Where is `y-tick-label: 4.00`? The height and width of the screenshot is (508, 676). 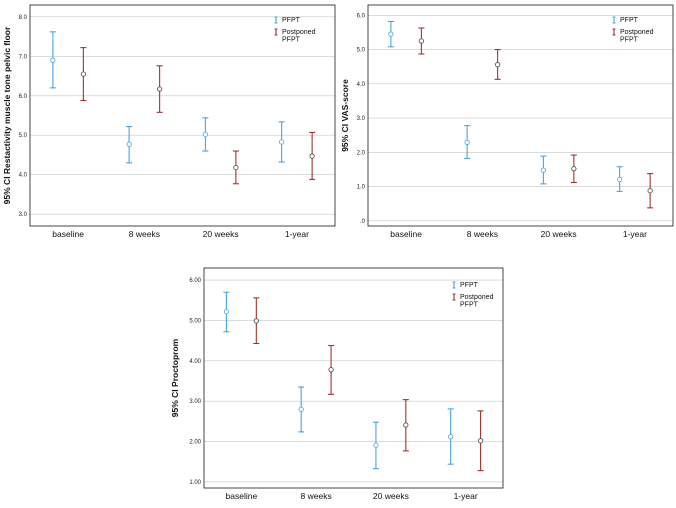 y-tick-label: 4.00 is located at coordinates (195, 362).